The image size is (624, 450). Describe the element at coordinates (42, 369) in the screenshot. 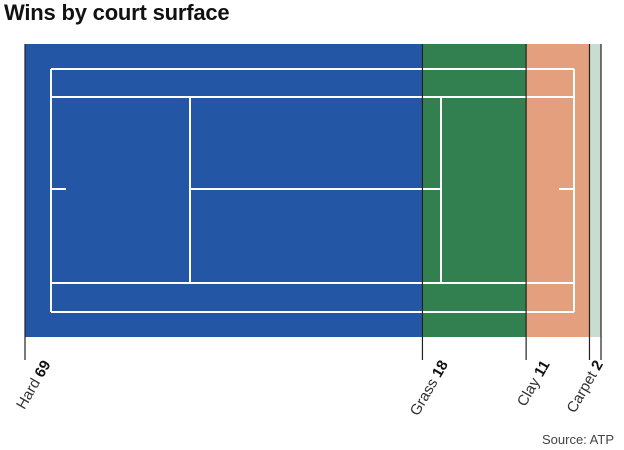

I see `tick-label-value: 69` at that location.